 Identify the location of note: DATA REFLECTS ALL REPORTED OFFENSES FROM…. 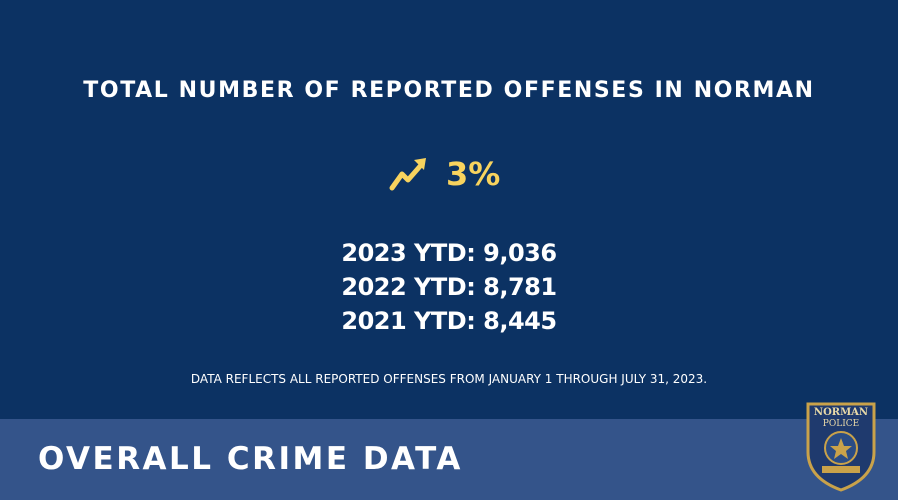
(449, 379).